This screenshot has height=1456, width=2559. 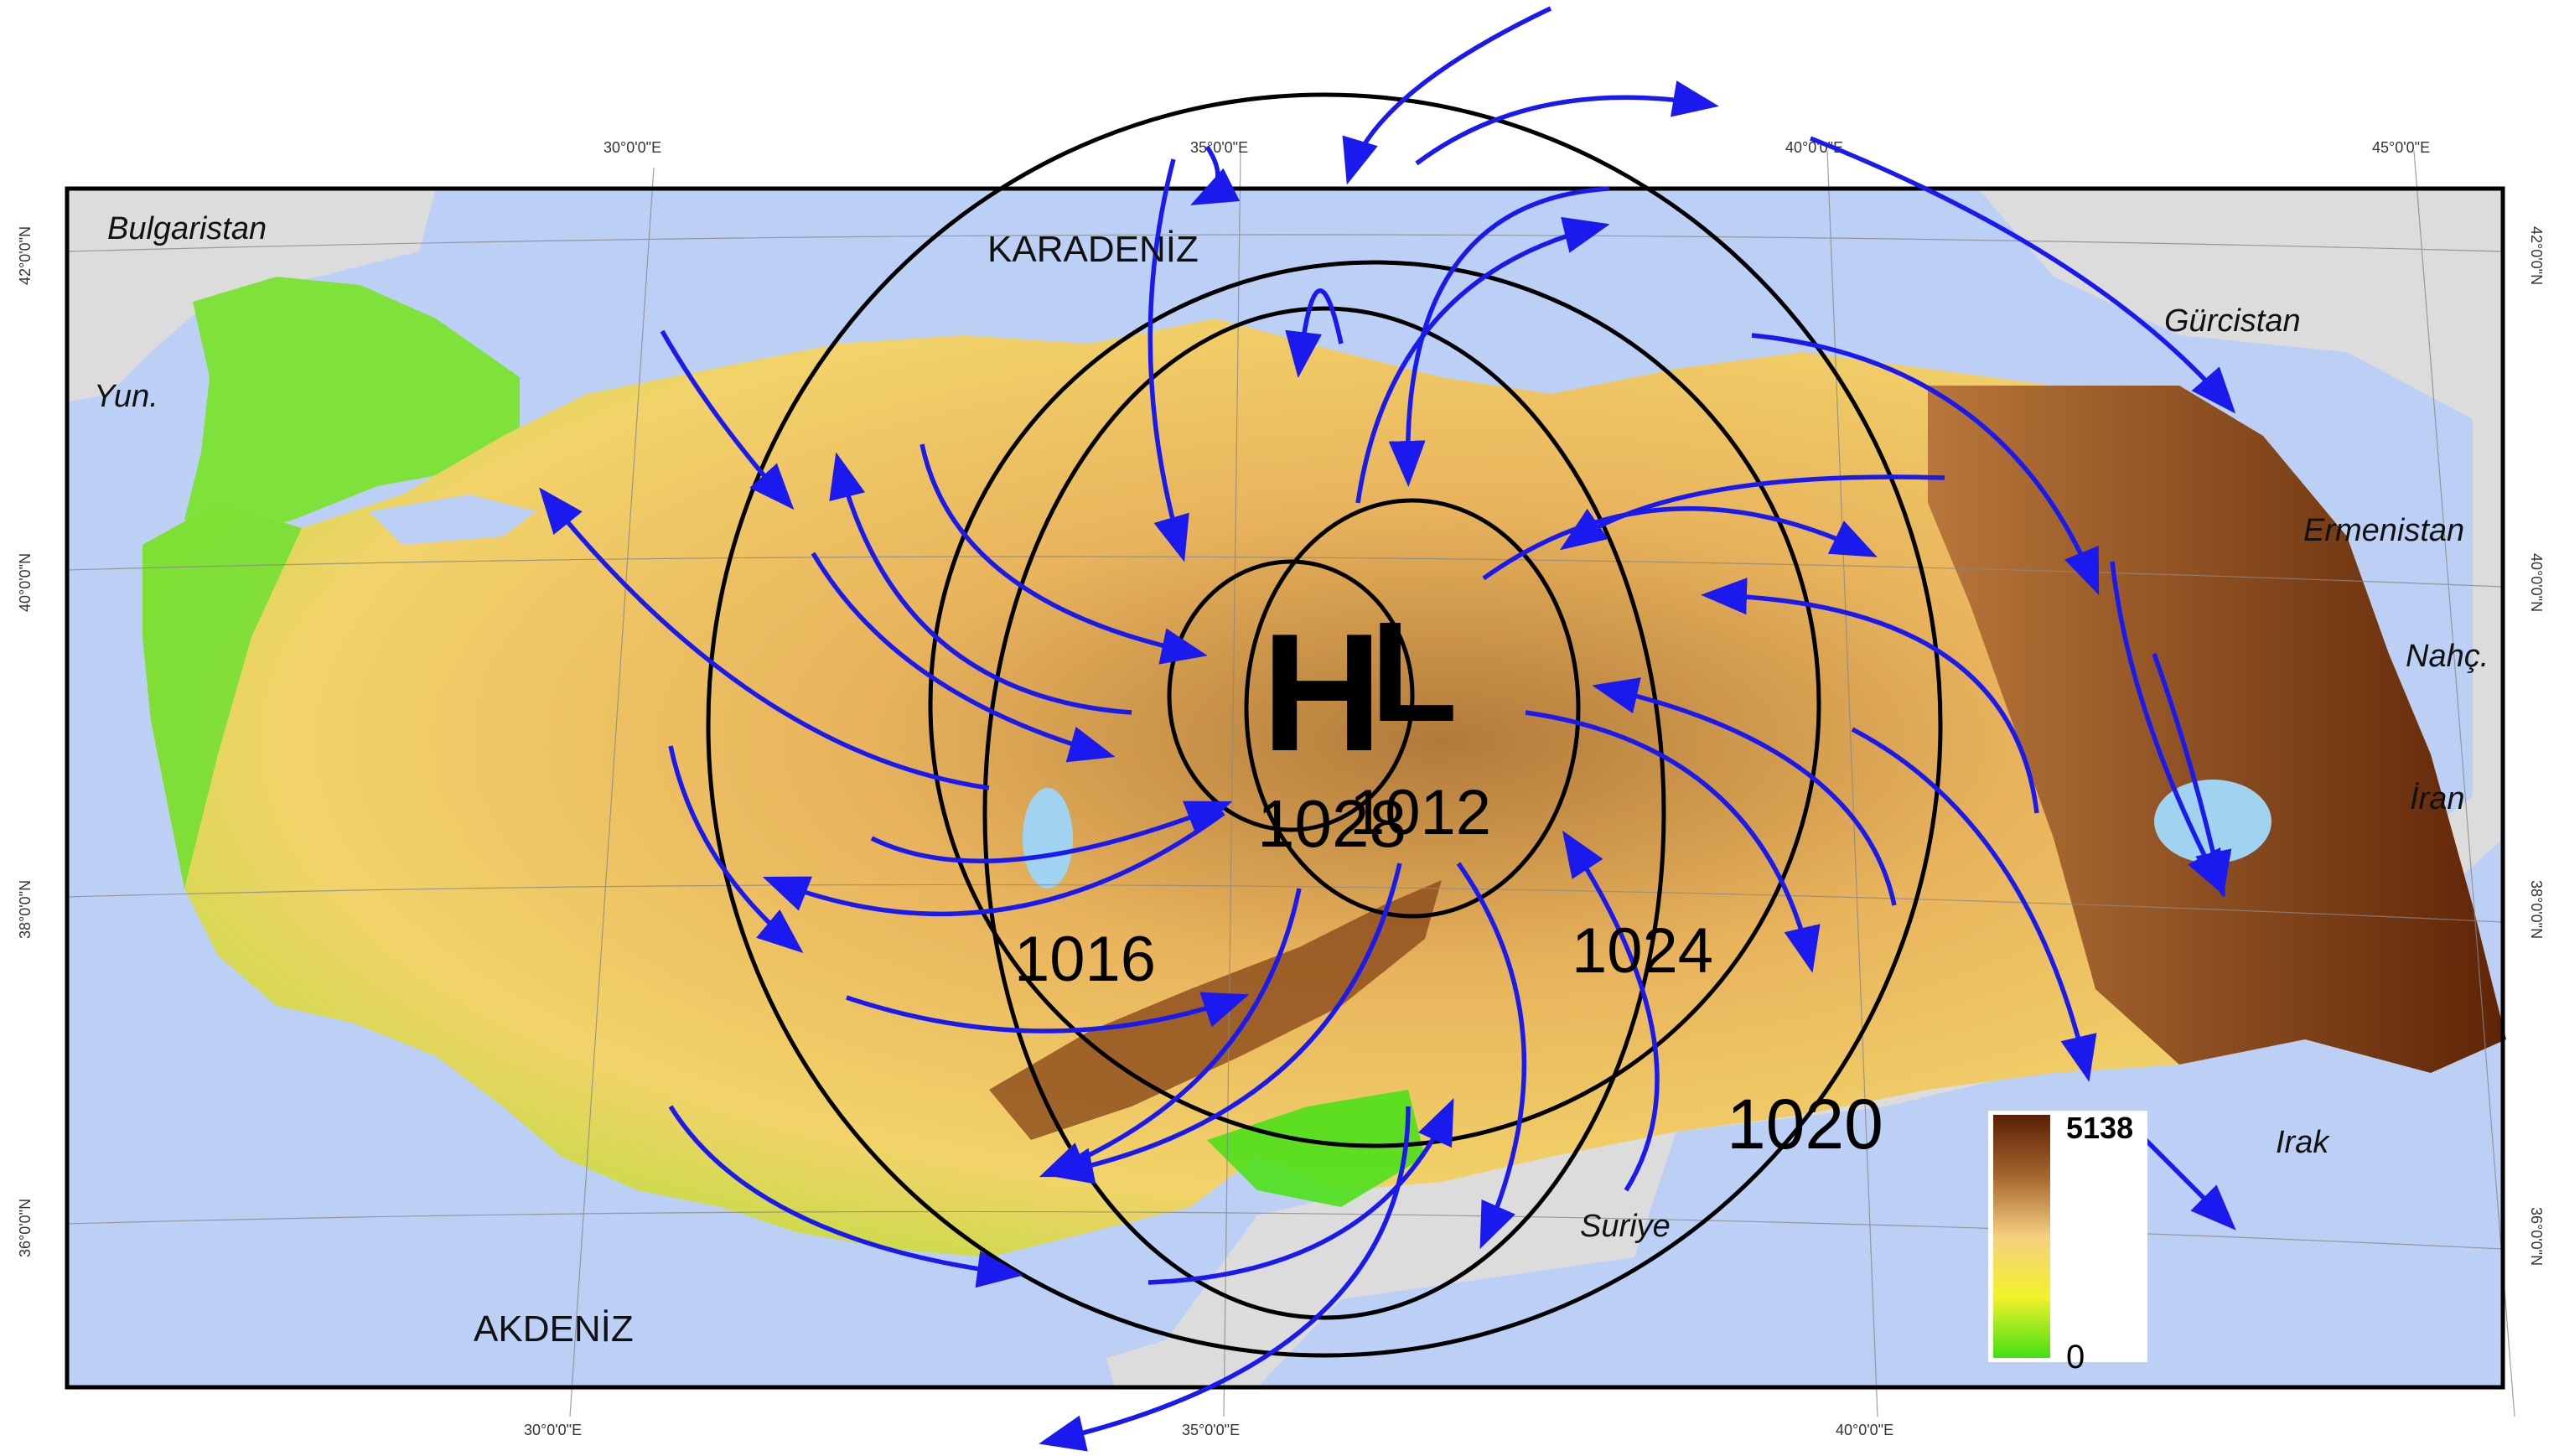 I want to click on balkans-land, so click(x=251, y=296).